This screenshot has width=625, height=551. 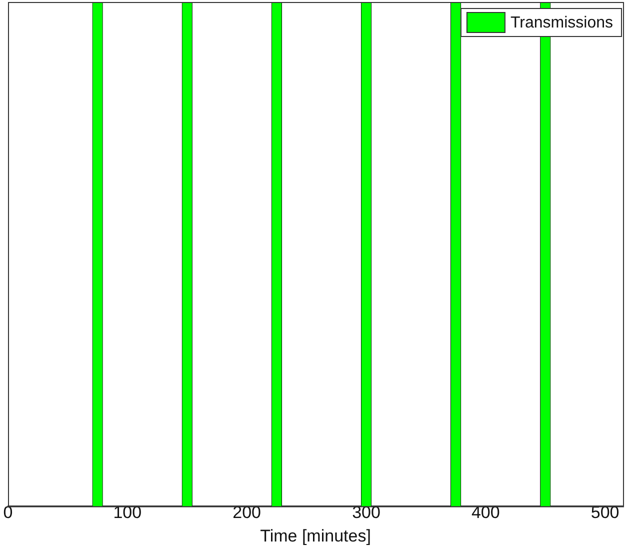 What do you see at coordinates (562, 23) in the screenshot?
I see `legend-label: Transmissions` at bounding box center [562, 23].